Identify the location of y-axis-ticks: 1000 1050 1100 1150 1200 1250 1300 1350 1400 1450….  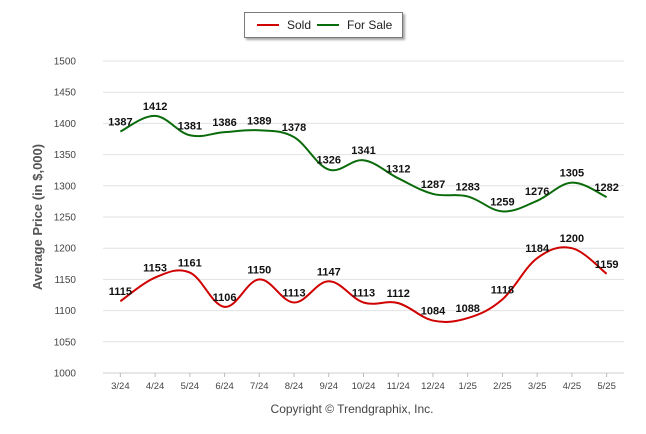
(65, 218).